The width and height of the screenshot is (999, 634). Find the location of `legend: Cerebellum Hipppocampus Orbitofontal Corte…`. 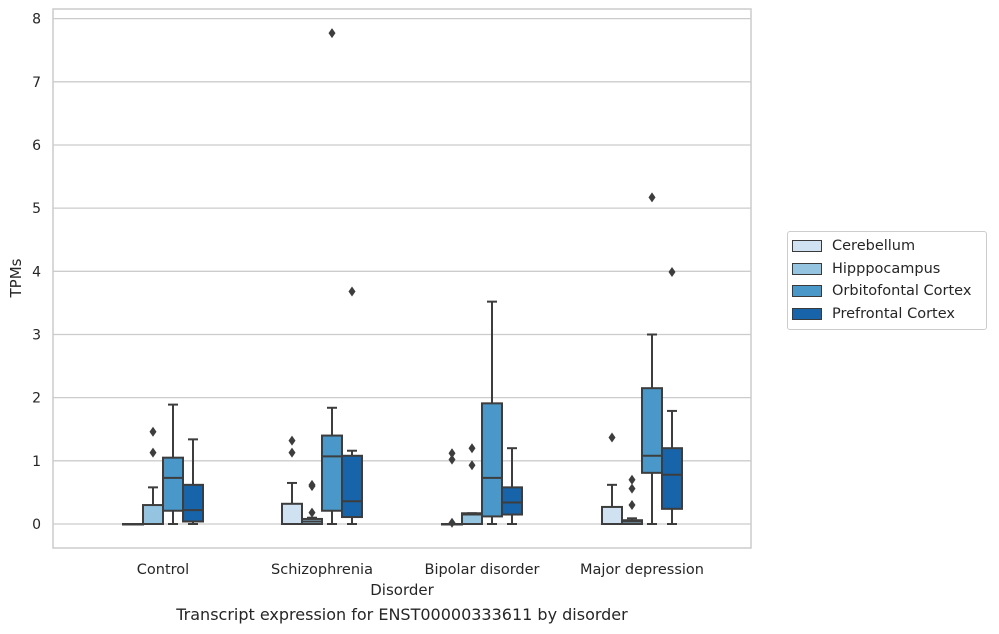

legend: Cerebellum Hipppocampus Orbitofontal Corte… is located at coordinates (887, 280).